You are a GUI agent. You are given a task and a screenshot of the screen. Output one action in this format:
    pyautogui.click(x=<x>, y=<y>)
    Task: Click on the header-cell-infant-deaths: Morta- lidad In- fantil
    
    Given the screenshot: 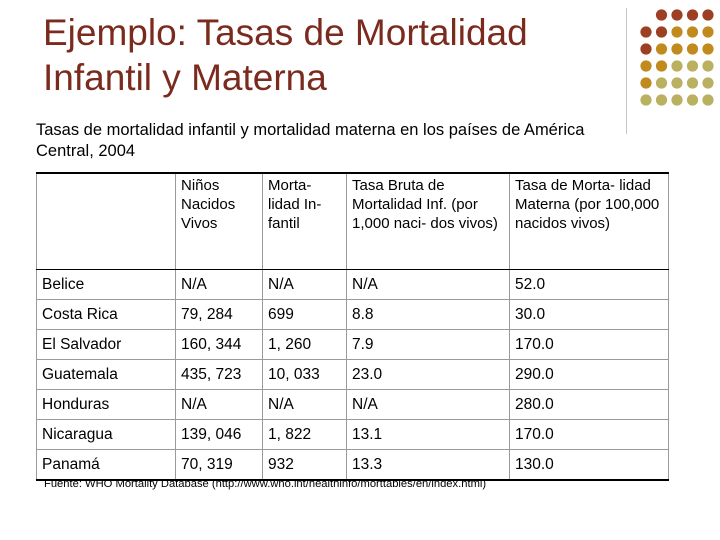 What is the action you would take?
    pyautogui.click(x=304, y=221)
    